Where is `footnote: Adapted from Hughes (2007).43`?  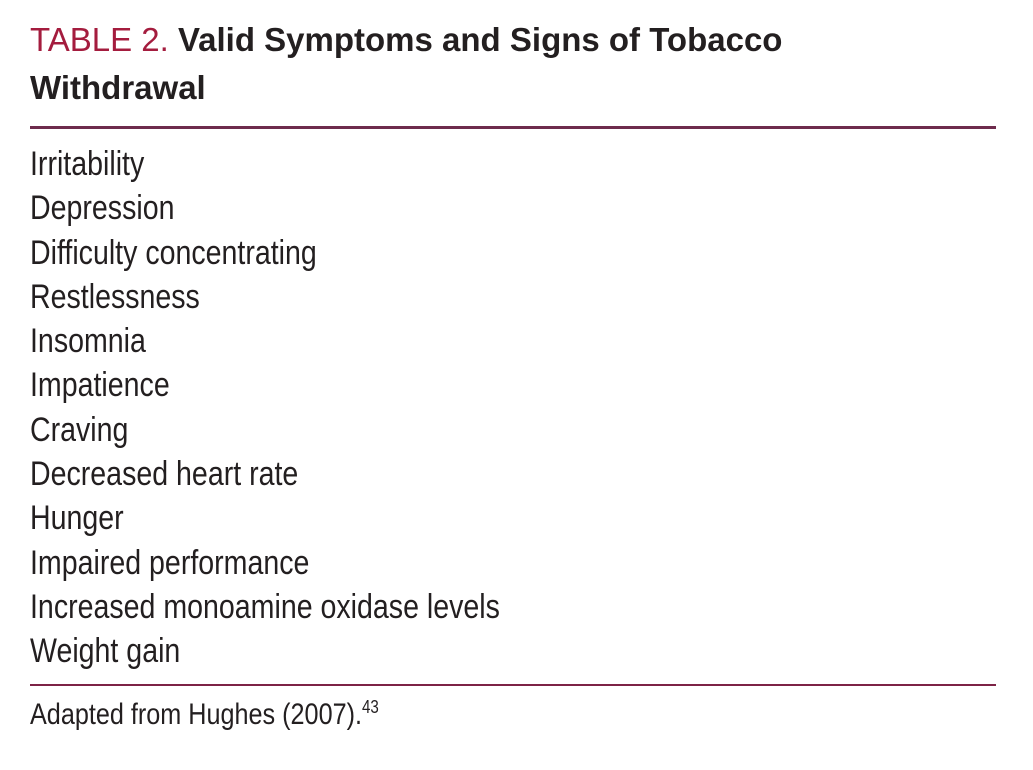
footnote: Adapted from Hughes (2007).43 is located at coordinates (513, 715).